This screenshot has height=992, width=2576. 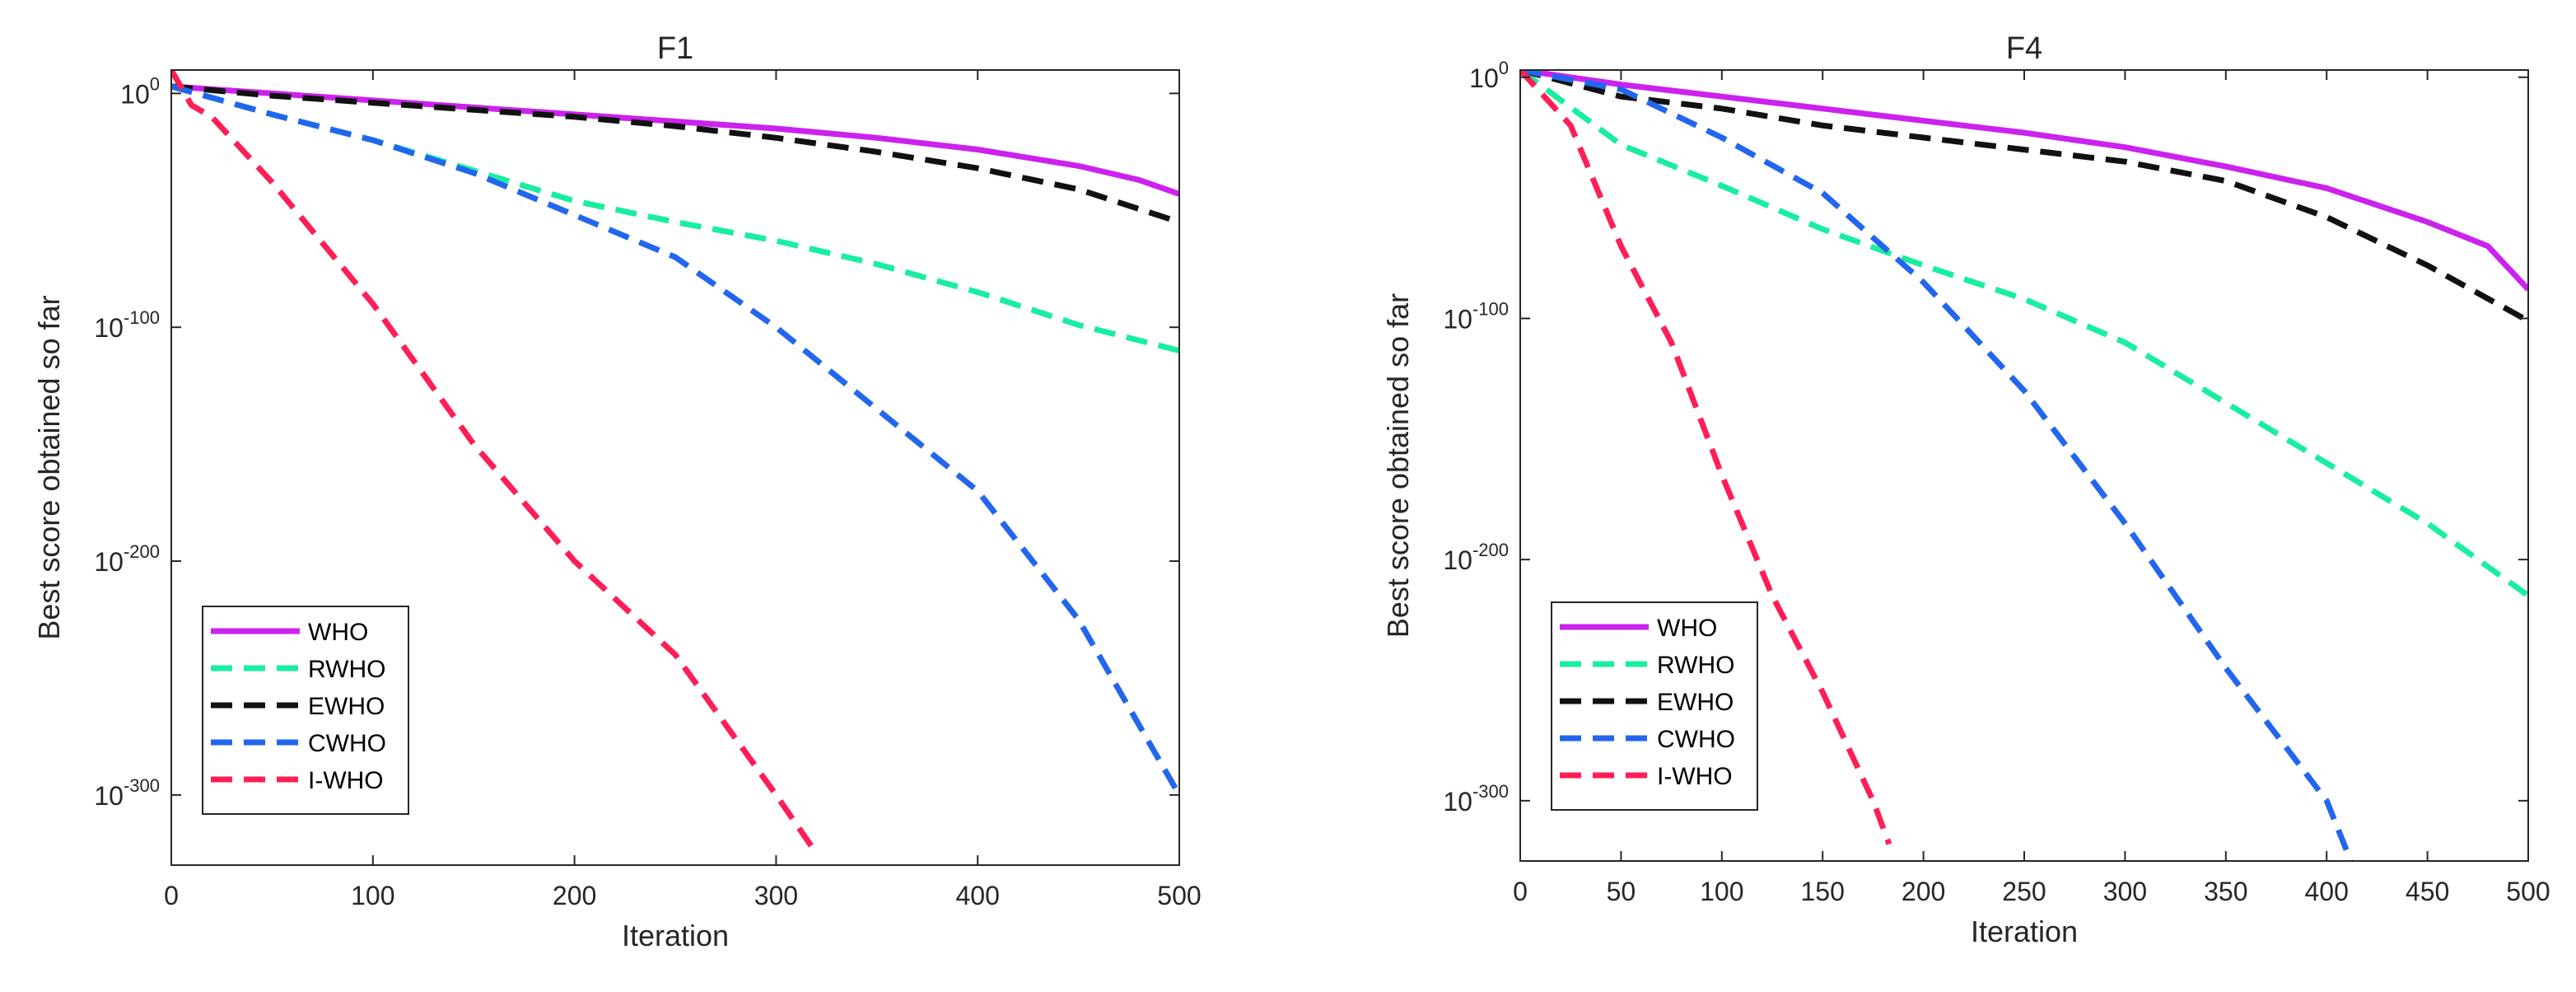 What do you see at coordinates (2024, 48) in the screenshot?
I see `chart-title: F4` at bounding box center [2024, 48].